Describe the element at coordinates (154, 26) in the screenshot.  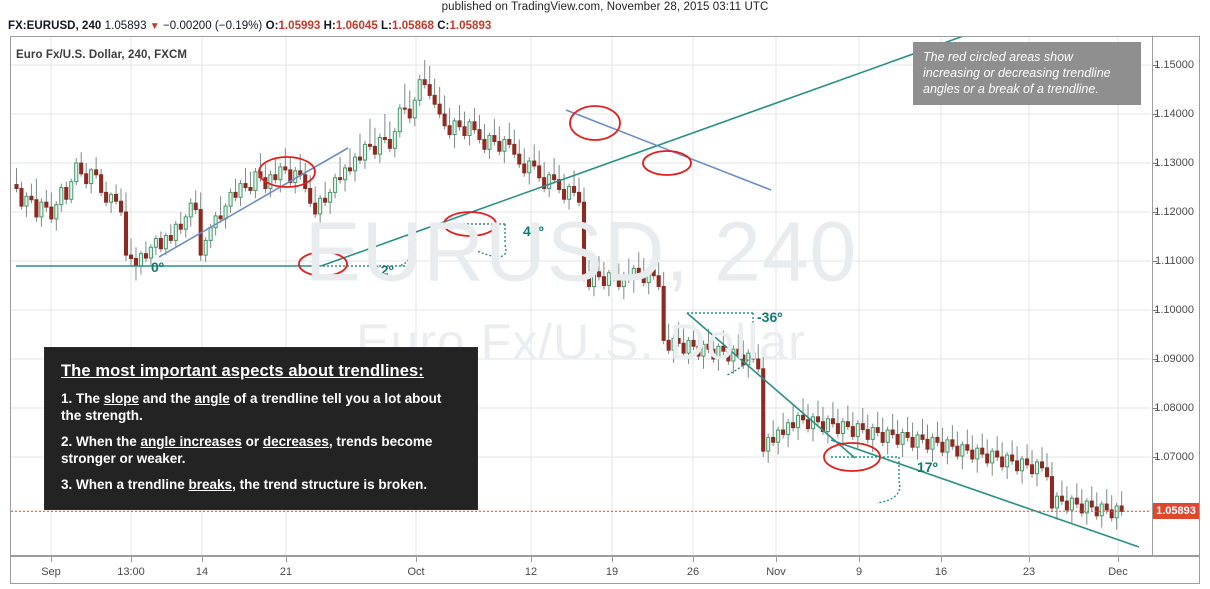
I see `down-arrow-icon: ▼` at that location.